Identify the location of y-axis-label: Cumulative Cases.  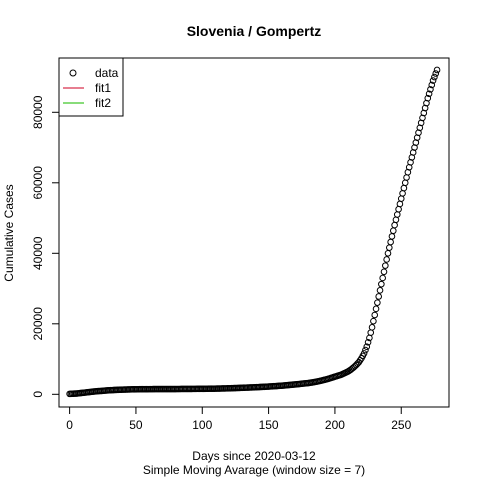
(9, 232).